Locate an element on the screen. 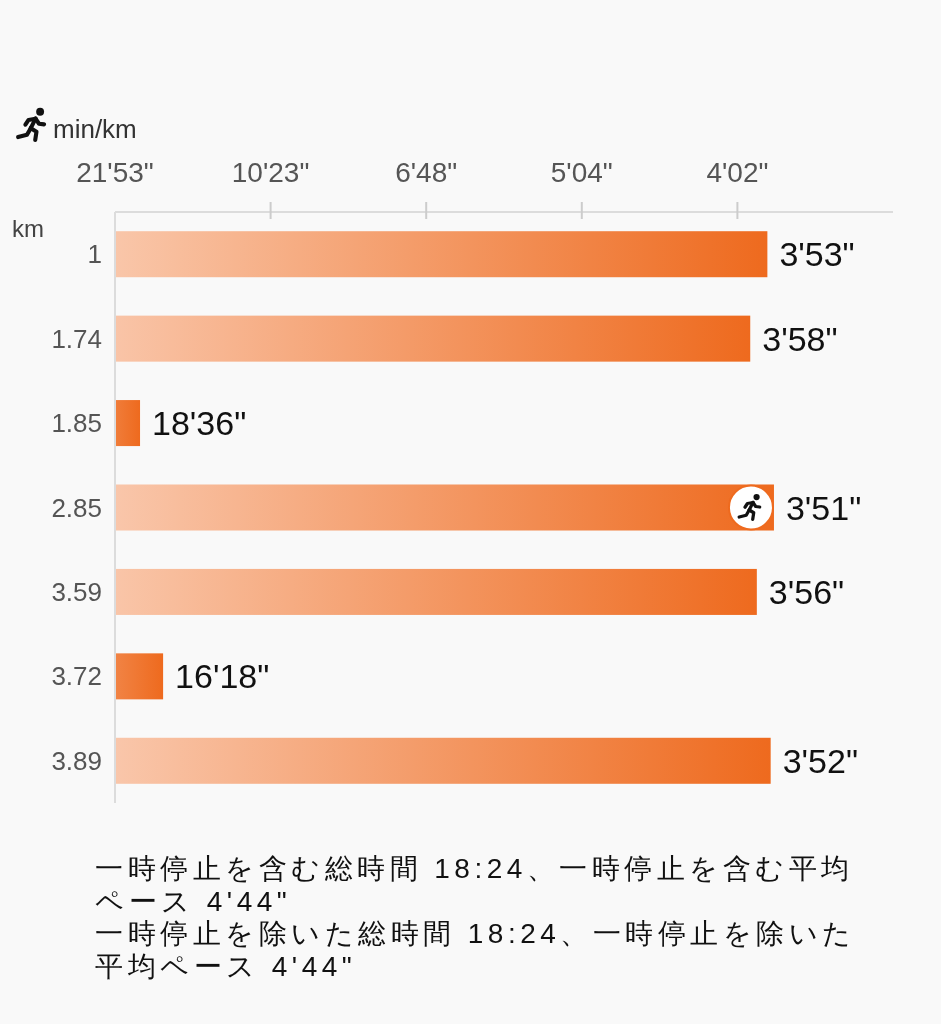 This screenshot has height=1024, width=941. ytick: 3.59 is located at coordinates (76, 591).